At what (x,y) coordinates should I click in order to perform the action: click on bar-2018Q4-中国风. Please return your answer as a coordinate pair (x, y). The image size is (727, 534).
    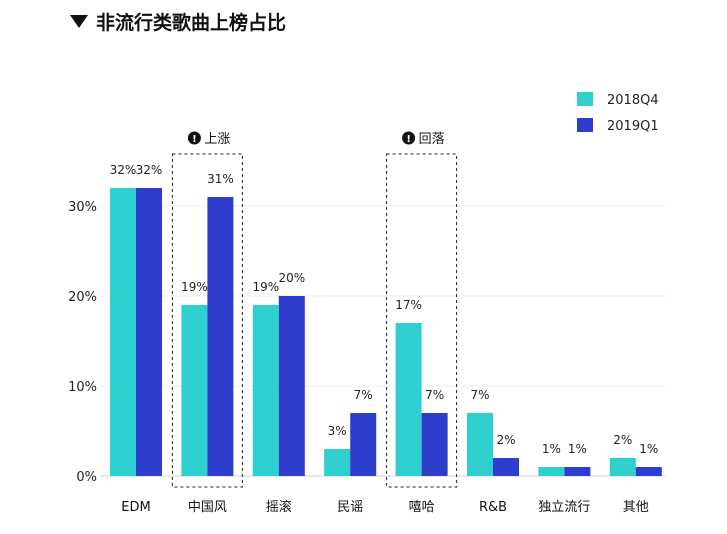
    Looking at the image, I should click on (194, 390).